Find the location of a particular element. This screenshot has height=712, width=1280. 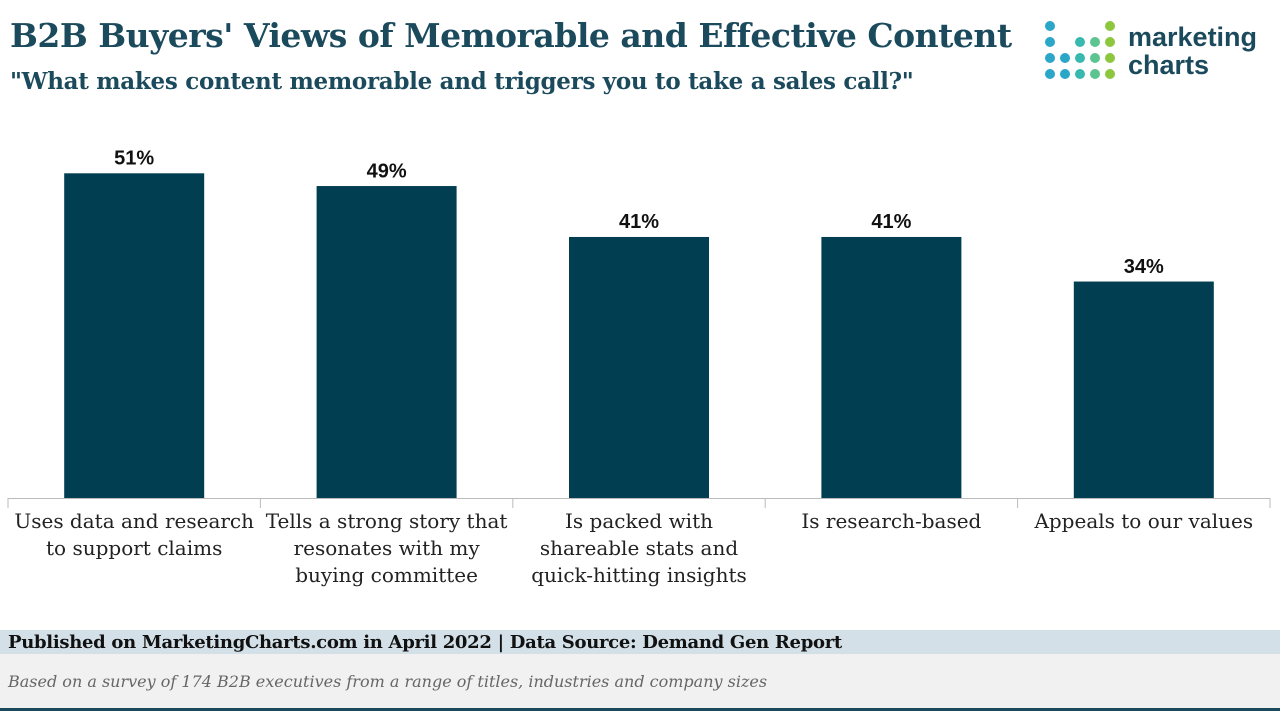

logo-dots is located at coordinates (1080, 50).